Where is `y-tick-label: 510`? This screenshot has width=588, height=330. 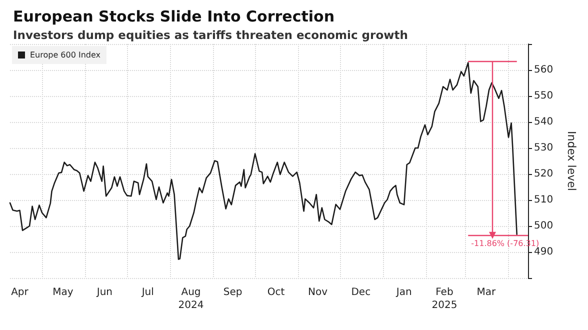
y-tick-label: 510 is located at coordinates (544, 200).